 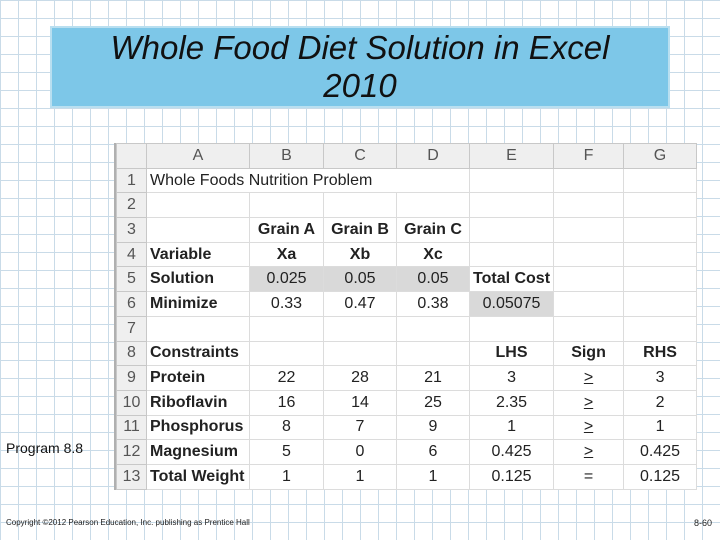 What do you see at coordinates (433, 205) in the screenshot?
I see `cell-d2` at bounding box center [433, 205].